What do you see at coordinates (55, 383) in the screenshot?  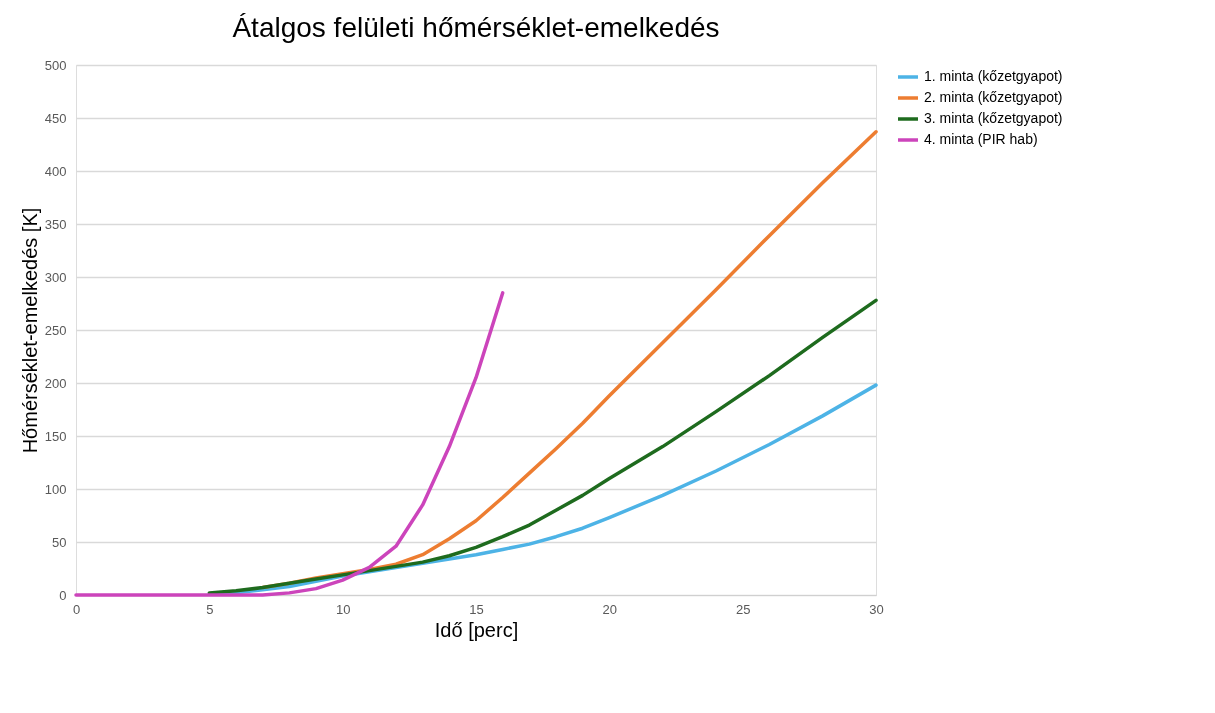 I see `y-tick-label: 200` at bounding box center [55, 383].